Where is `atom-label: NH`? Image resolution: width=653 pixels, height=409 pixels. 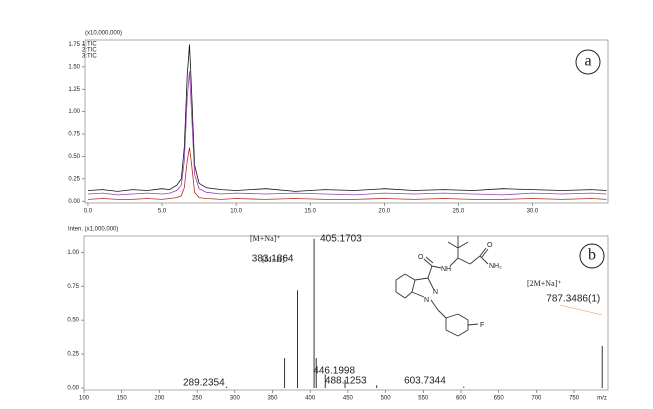 atom-label: NH is located at coordinates (446, 269).